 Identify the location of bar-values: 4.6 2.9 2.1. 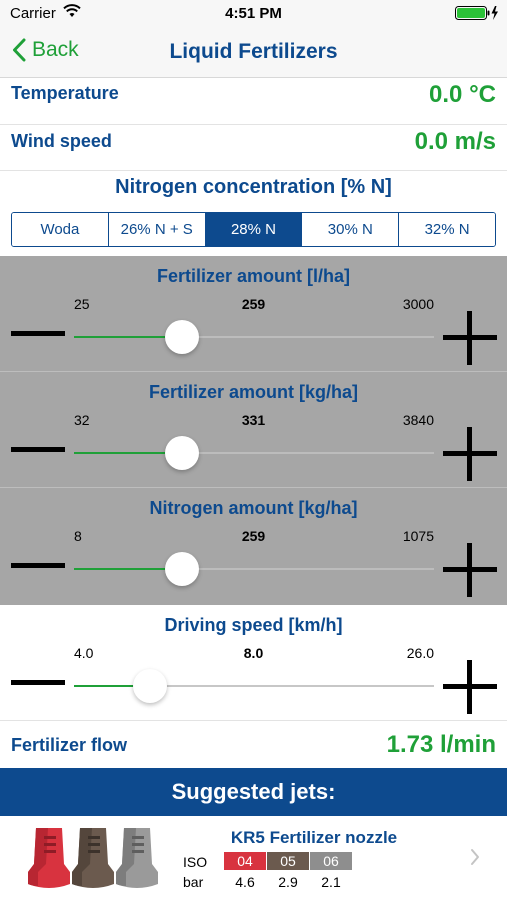
(288, 882).